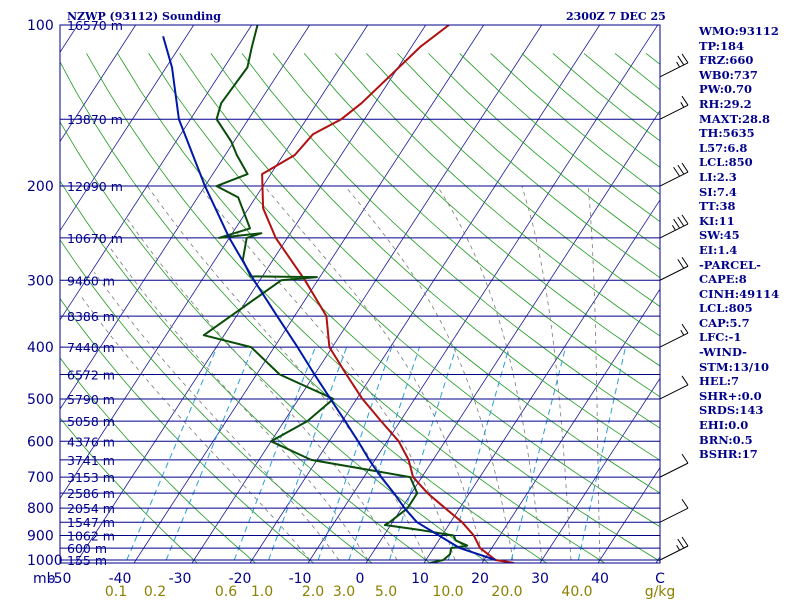  I want to click on index-item: WB0:737, so click(728, 74).